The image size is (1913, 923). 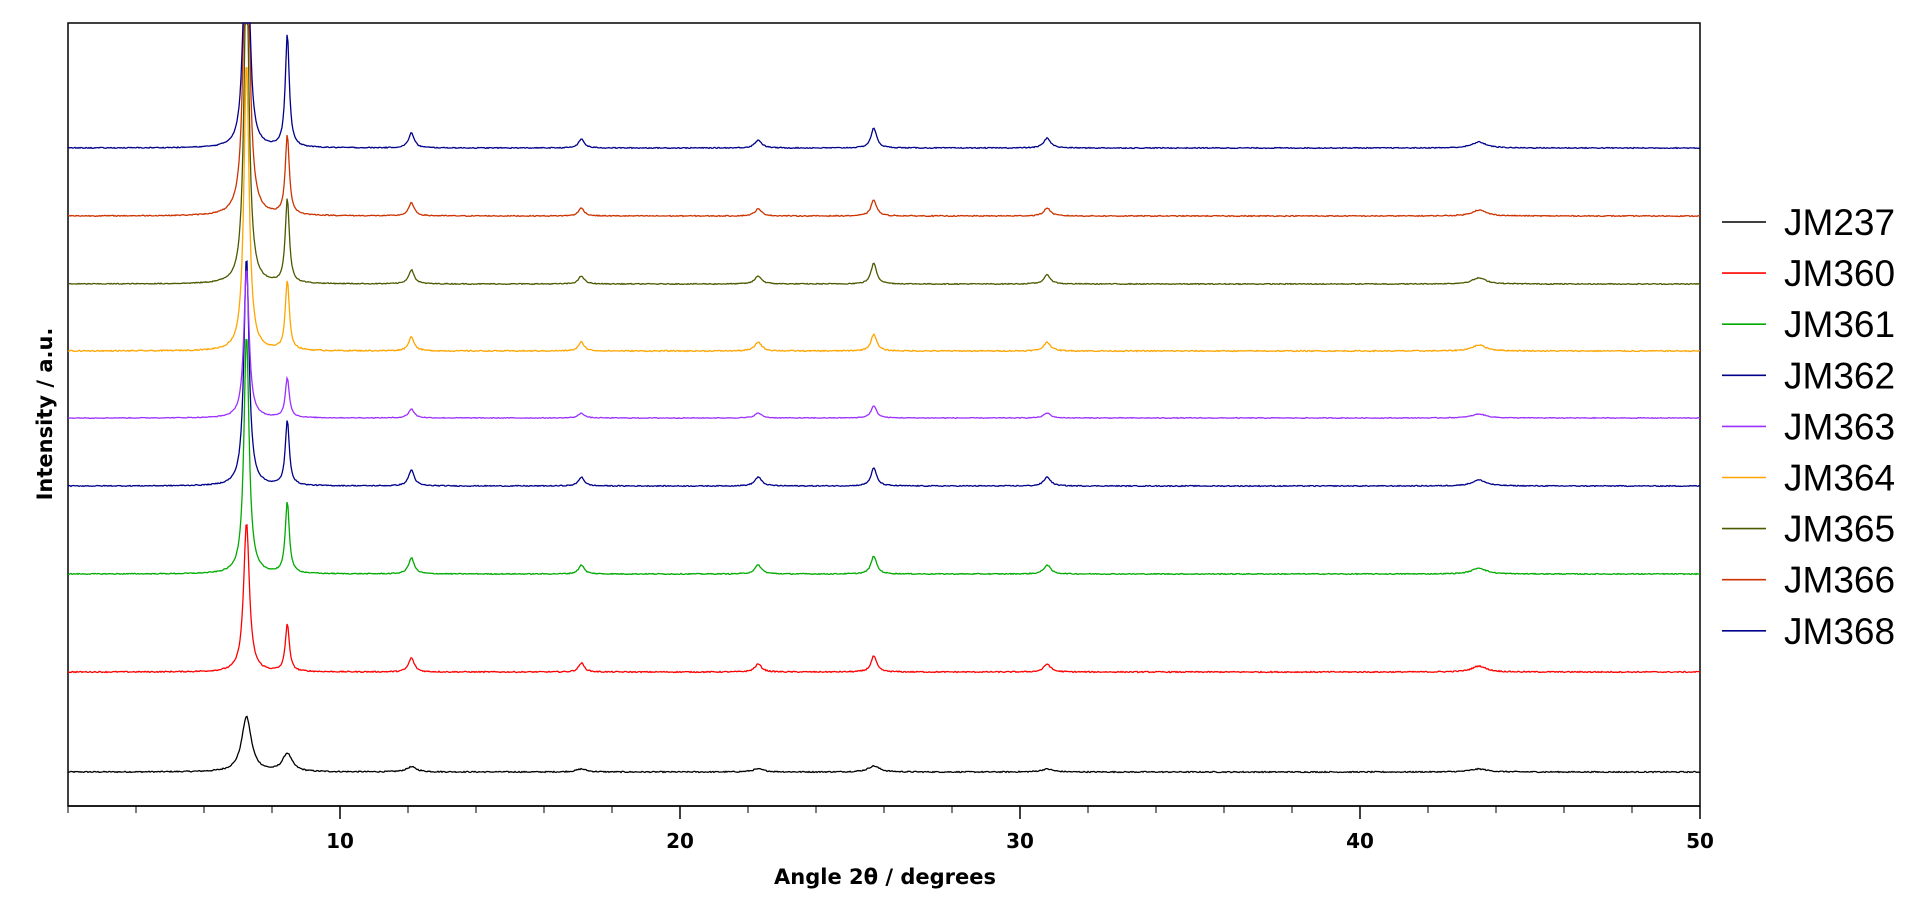 I want to click on legend-label: JM366, so click(x=1839, y=580).